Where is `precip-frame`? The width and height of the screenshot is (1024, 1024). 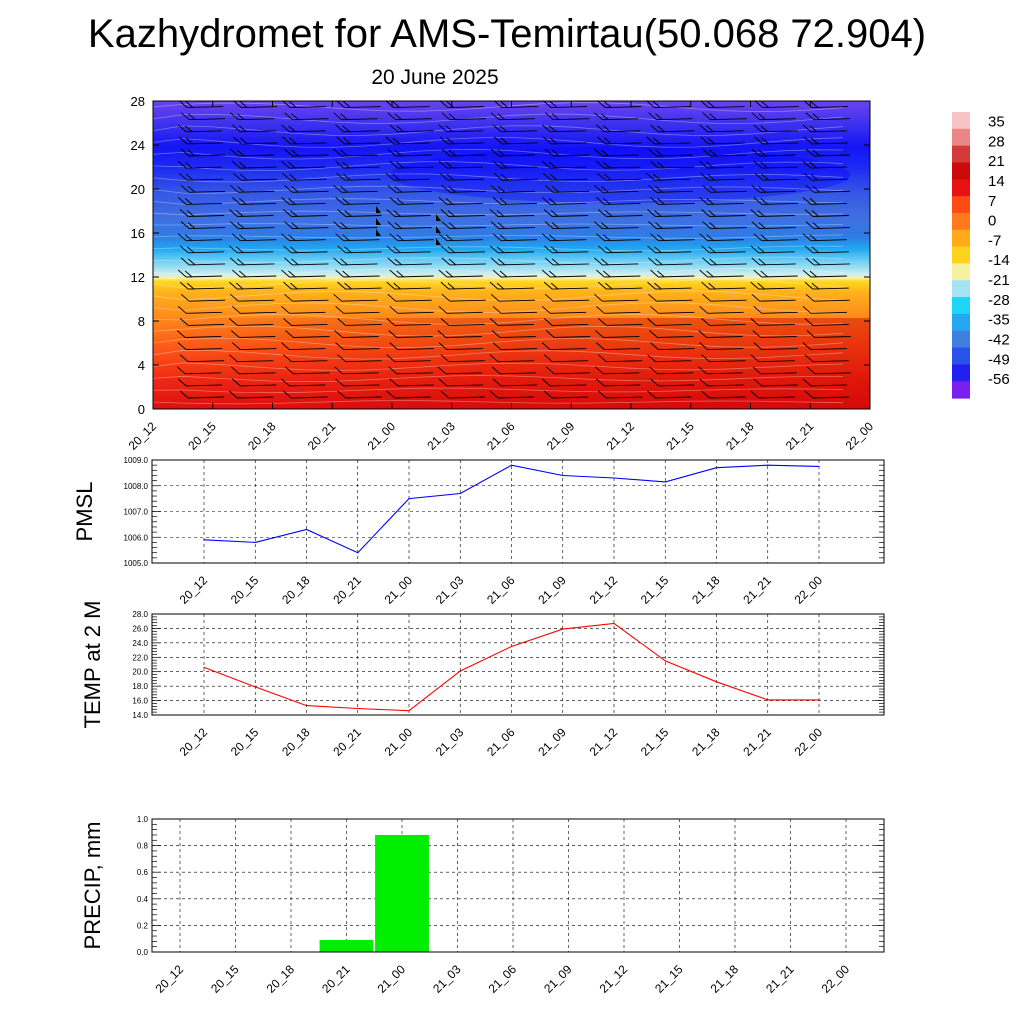
precip-frame is located at coordinates (518, 885).